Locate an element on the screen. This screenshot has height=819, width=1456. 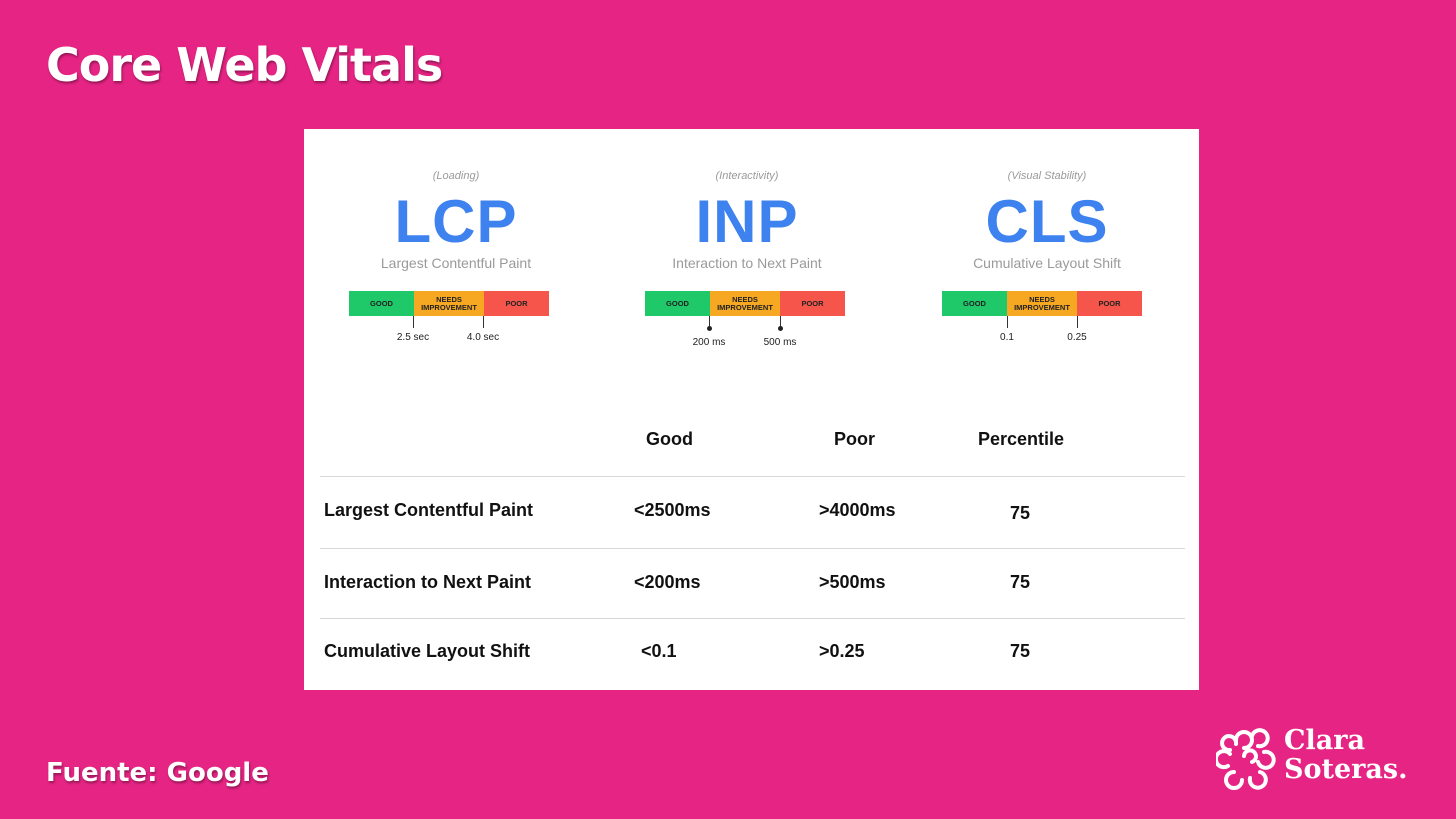
threshold-bar-inp: GOOD NEEDS IMPROVEMENT POOR is located at coordinates (745, 303).